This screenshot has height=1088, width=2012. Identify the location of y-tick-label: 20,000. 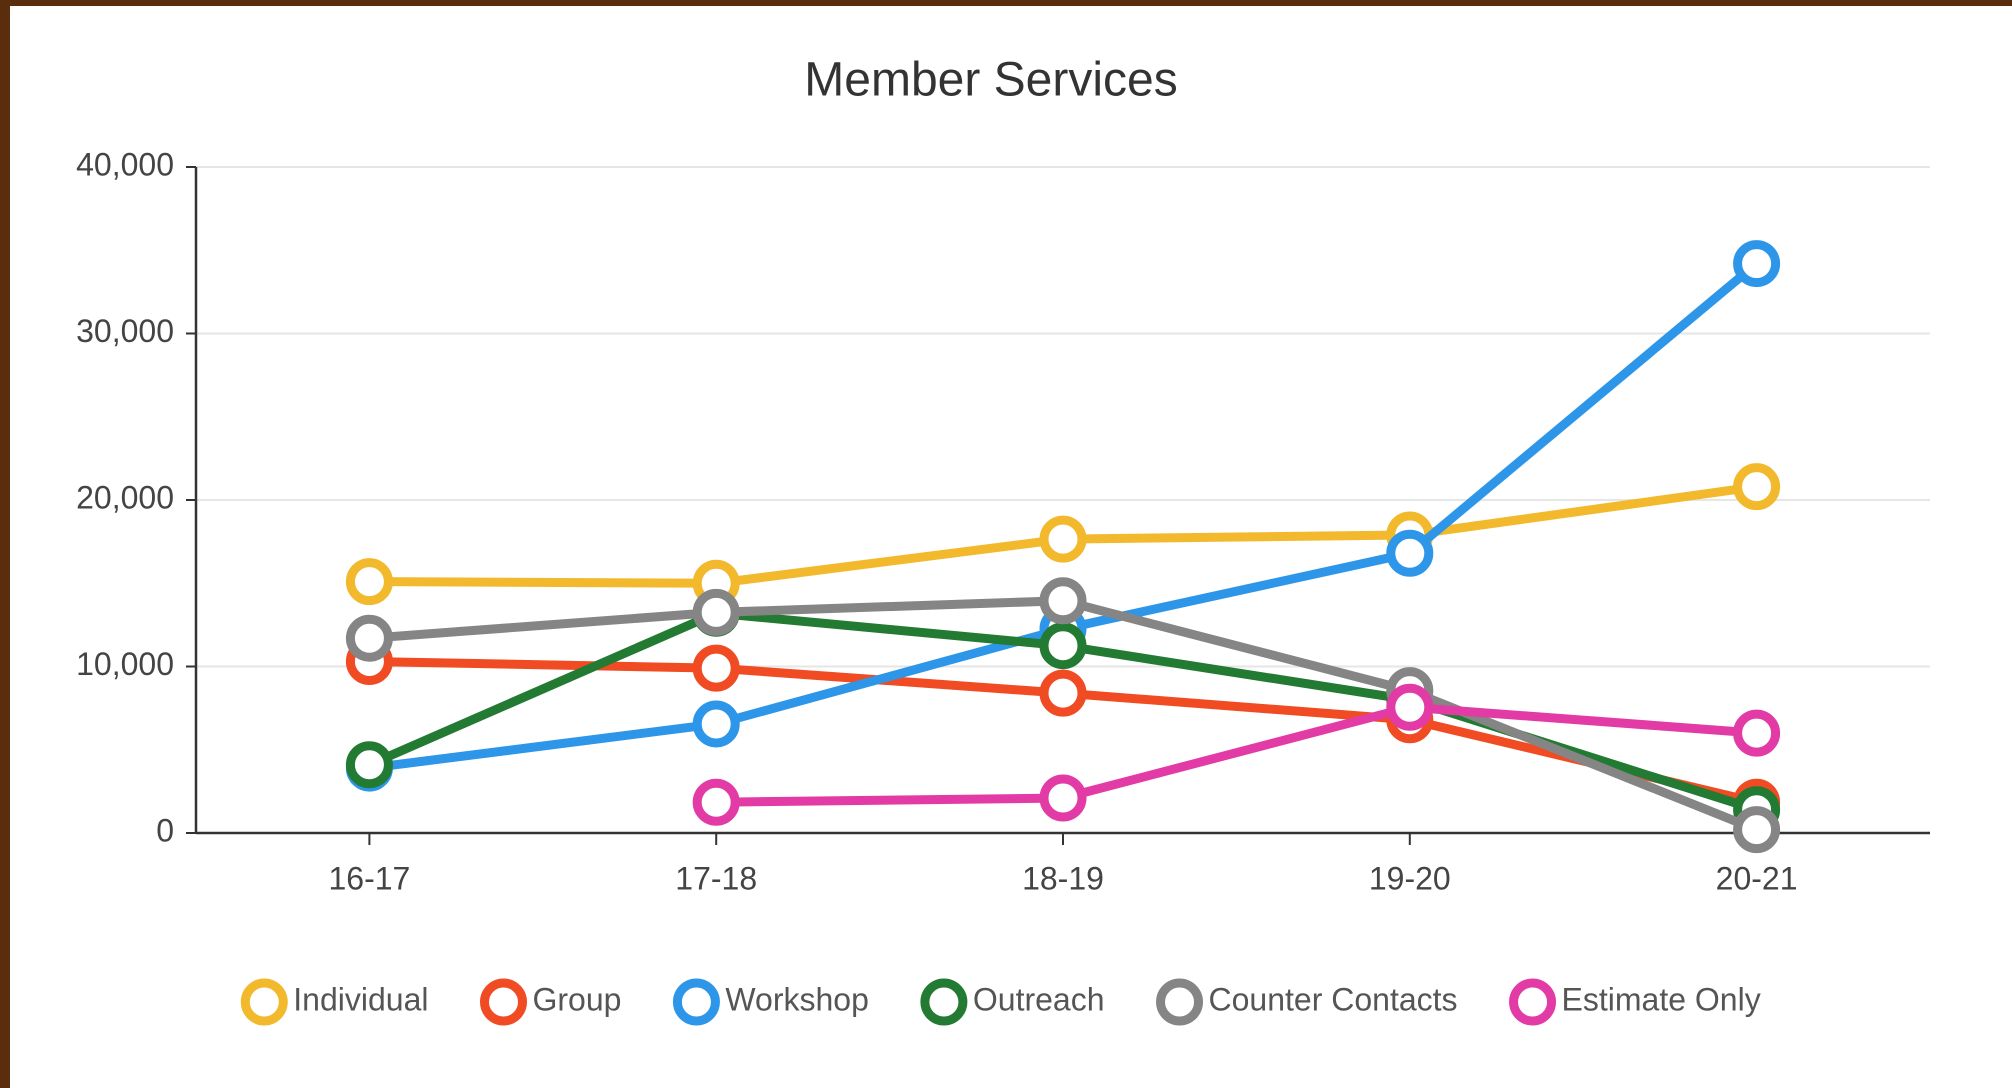
(125, 497).